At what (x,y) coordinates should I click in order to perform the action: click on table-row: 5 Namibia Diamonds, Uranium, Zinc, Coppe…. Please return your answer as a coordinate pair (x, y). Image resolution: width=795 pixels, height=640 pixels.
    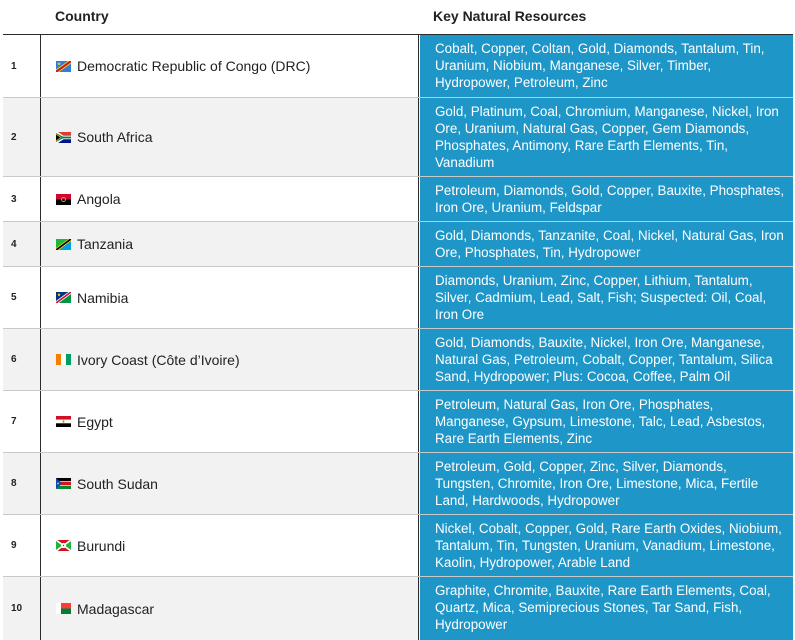
    Looking at the image, I should click on (398, 298).